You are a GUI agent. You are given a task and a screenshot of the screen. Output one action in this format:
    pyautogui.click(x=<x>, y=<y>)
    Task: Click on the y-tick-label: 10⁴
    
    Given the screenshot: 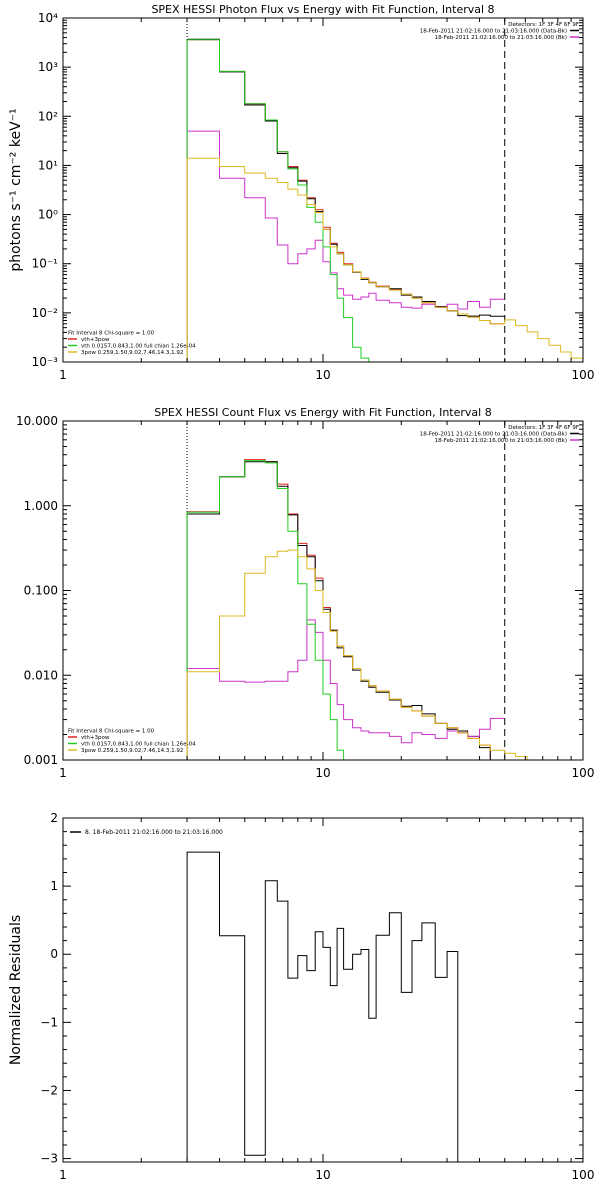 What is the action you would take?
    pyautogui.click(x=48, y=18)
    